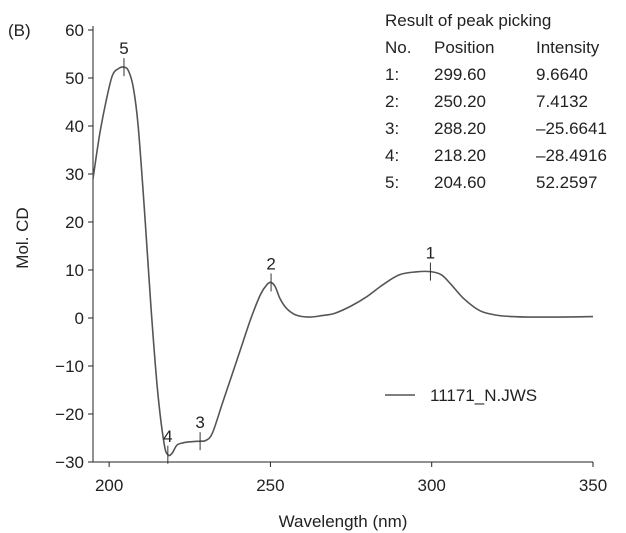 This screenshot has width=626, height=533. Describe the element at coordinates (74, 78) in the screenshot. I see `y-tick-label: 50` at that location.